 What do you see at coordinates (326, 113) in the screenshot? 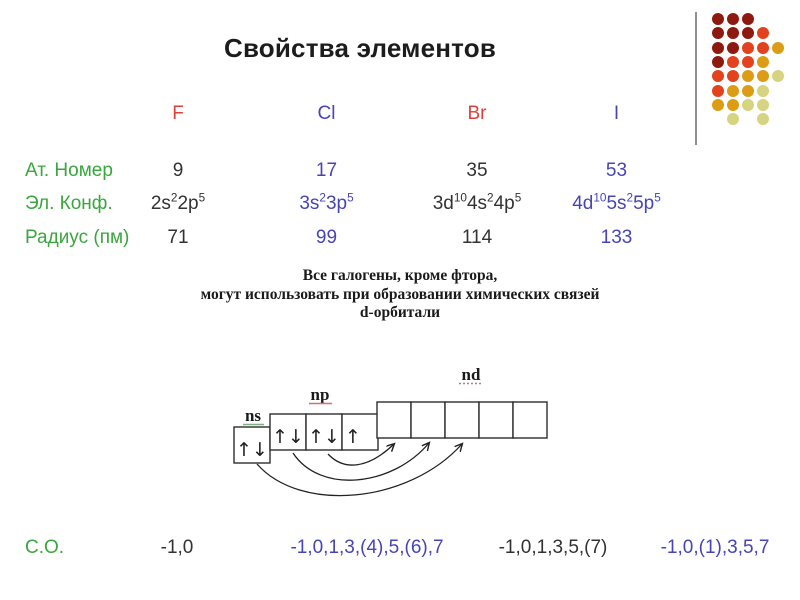
I see `column-header-cl: Cl` at bounding box center [326, 113].